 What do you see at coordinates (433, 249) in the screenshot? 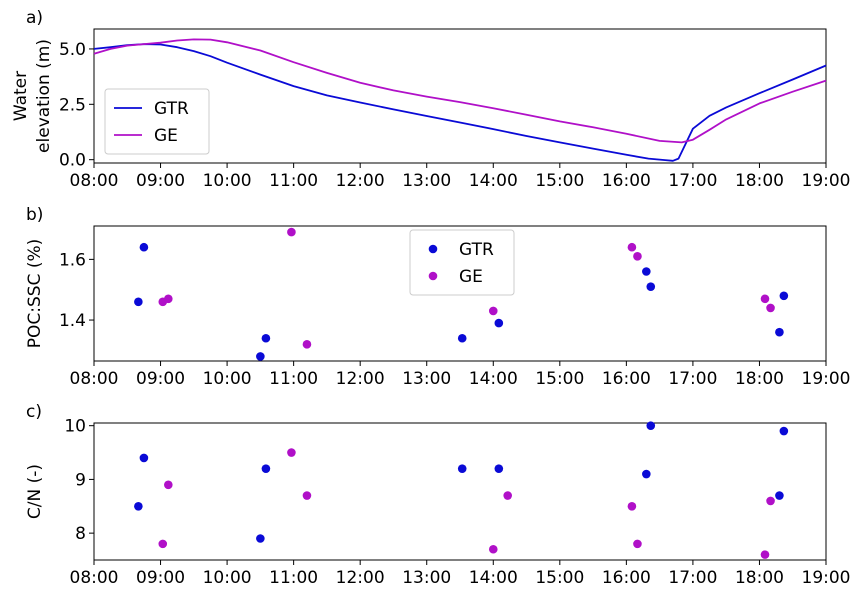
I see `legend-swatch-gtr` at bounding box center [433, 249].